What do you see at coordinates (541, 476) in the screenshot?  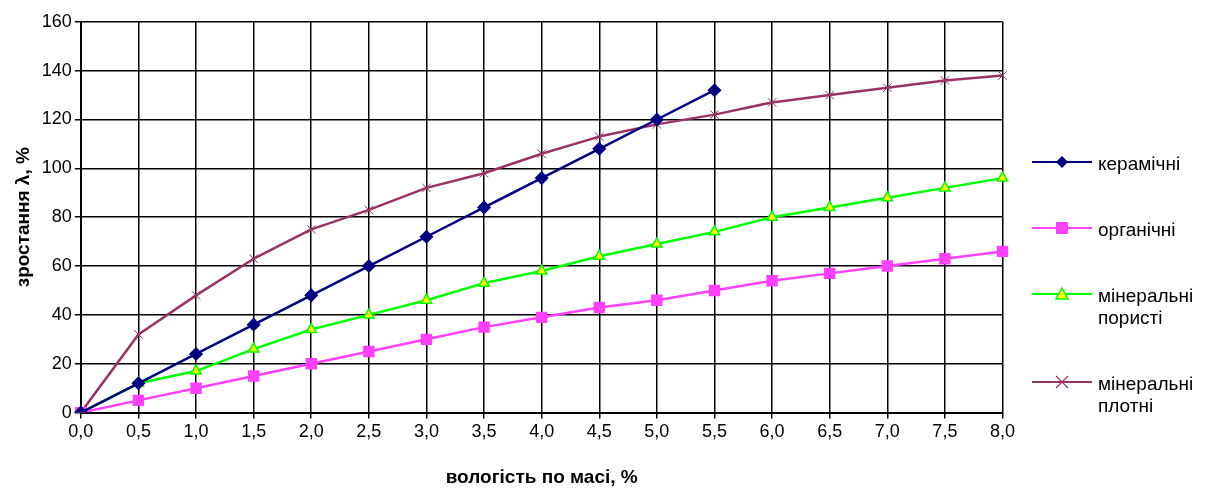 I see `x-axis-title: вологість по масі, %` at bounding box center [541, 476].